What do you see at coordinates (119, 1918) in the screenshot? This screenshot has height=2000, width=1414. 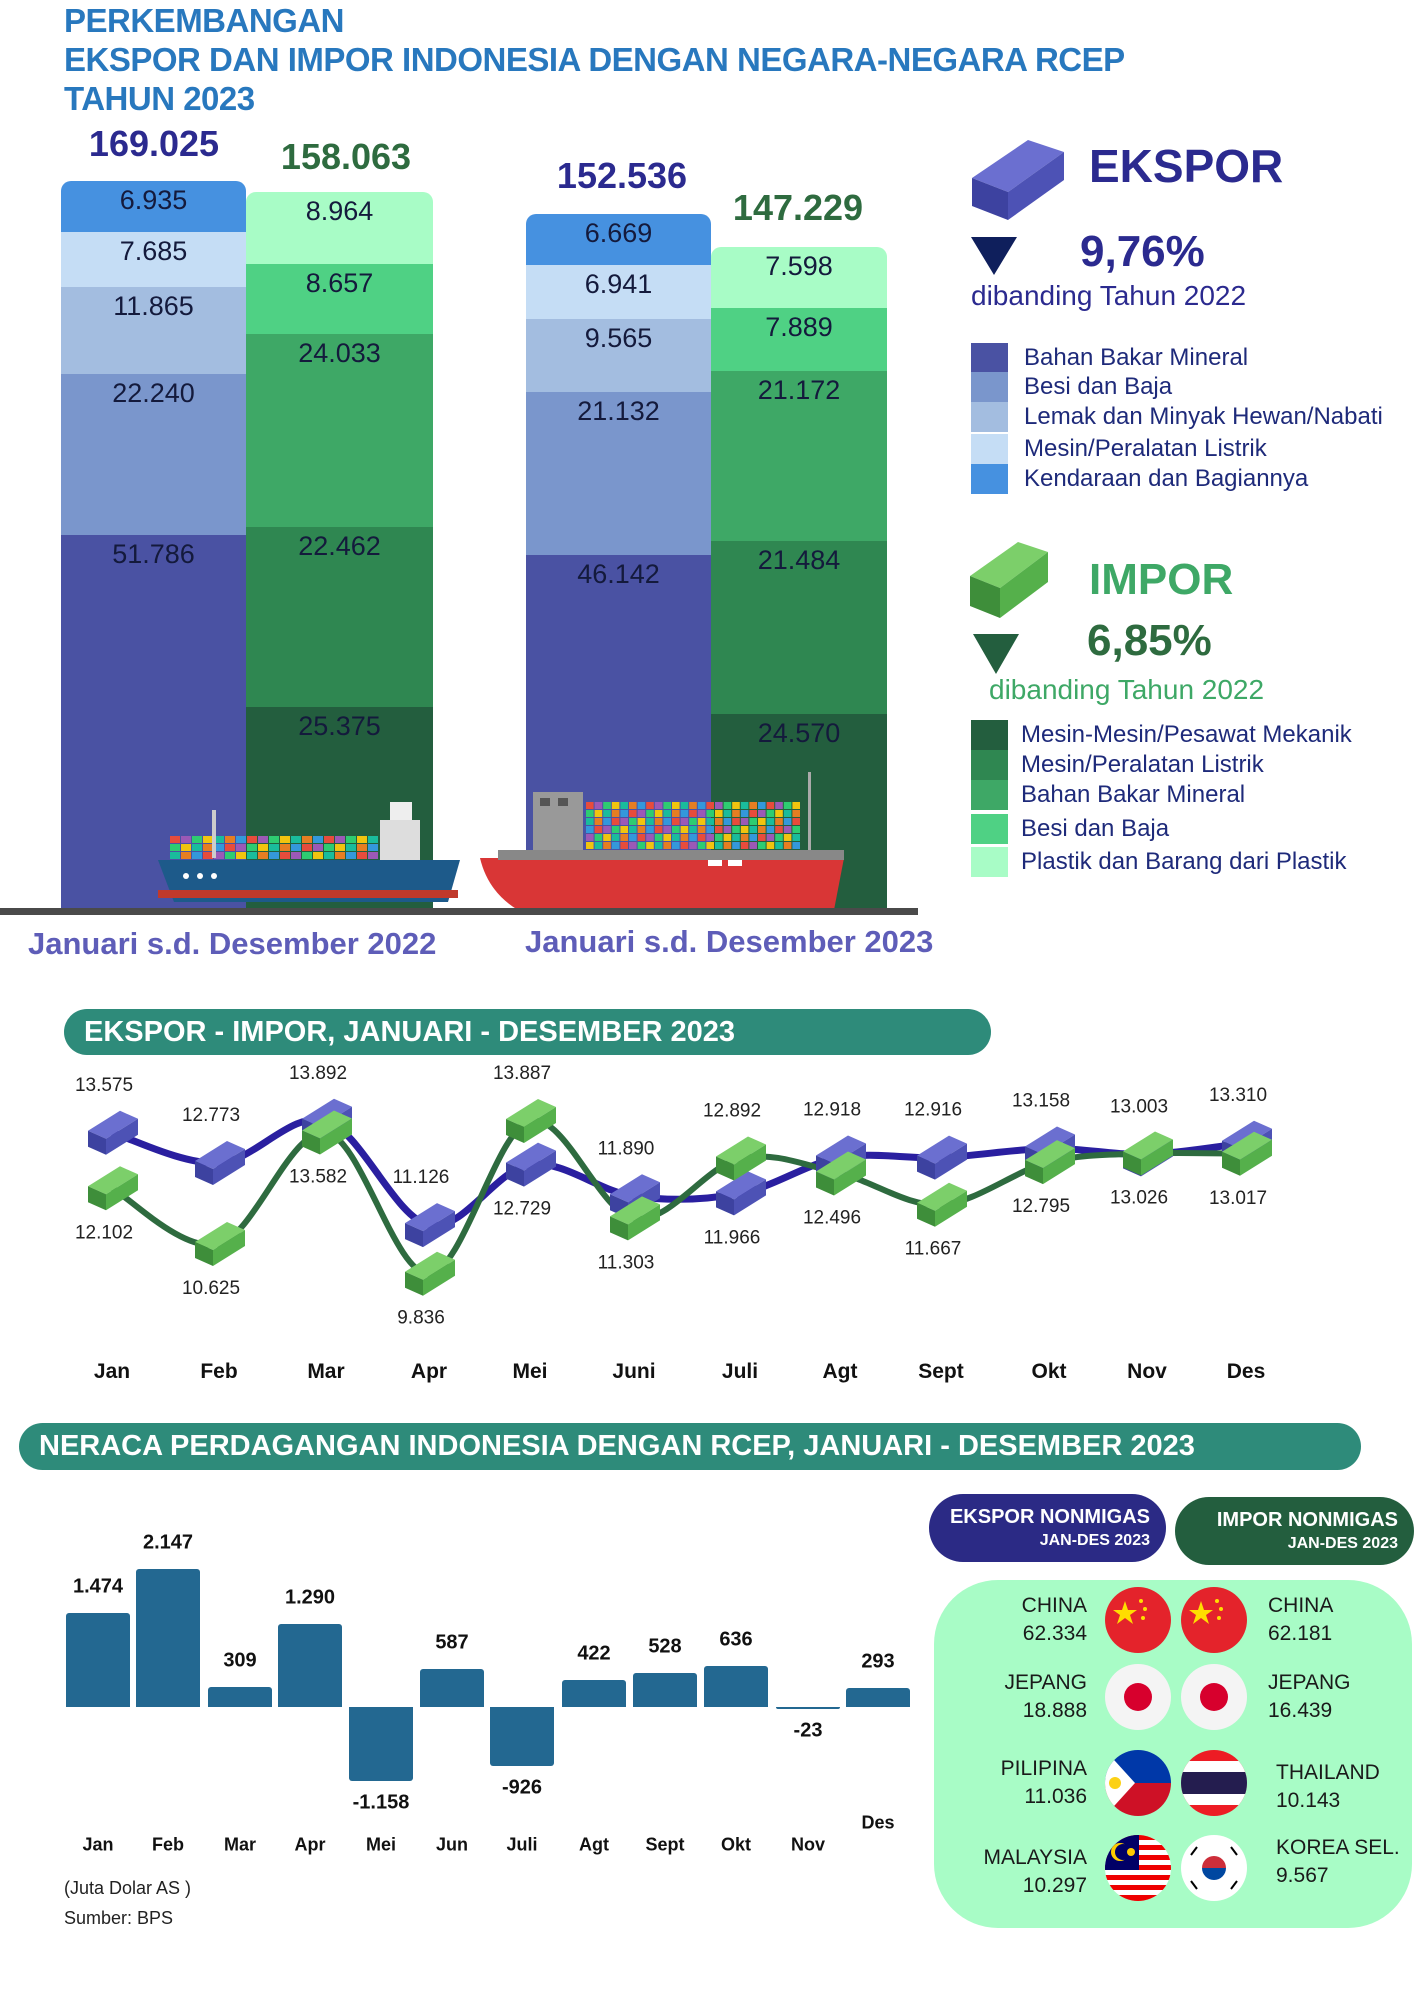 I see `source-note: Sumber: BPS` at bounding box center [119, 1918].